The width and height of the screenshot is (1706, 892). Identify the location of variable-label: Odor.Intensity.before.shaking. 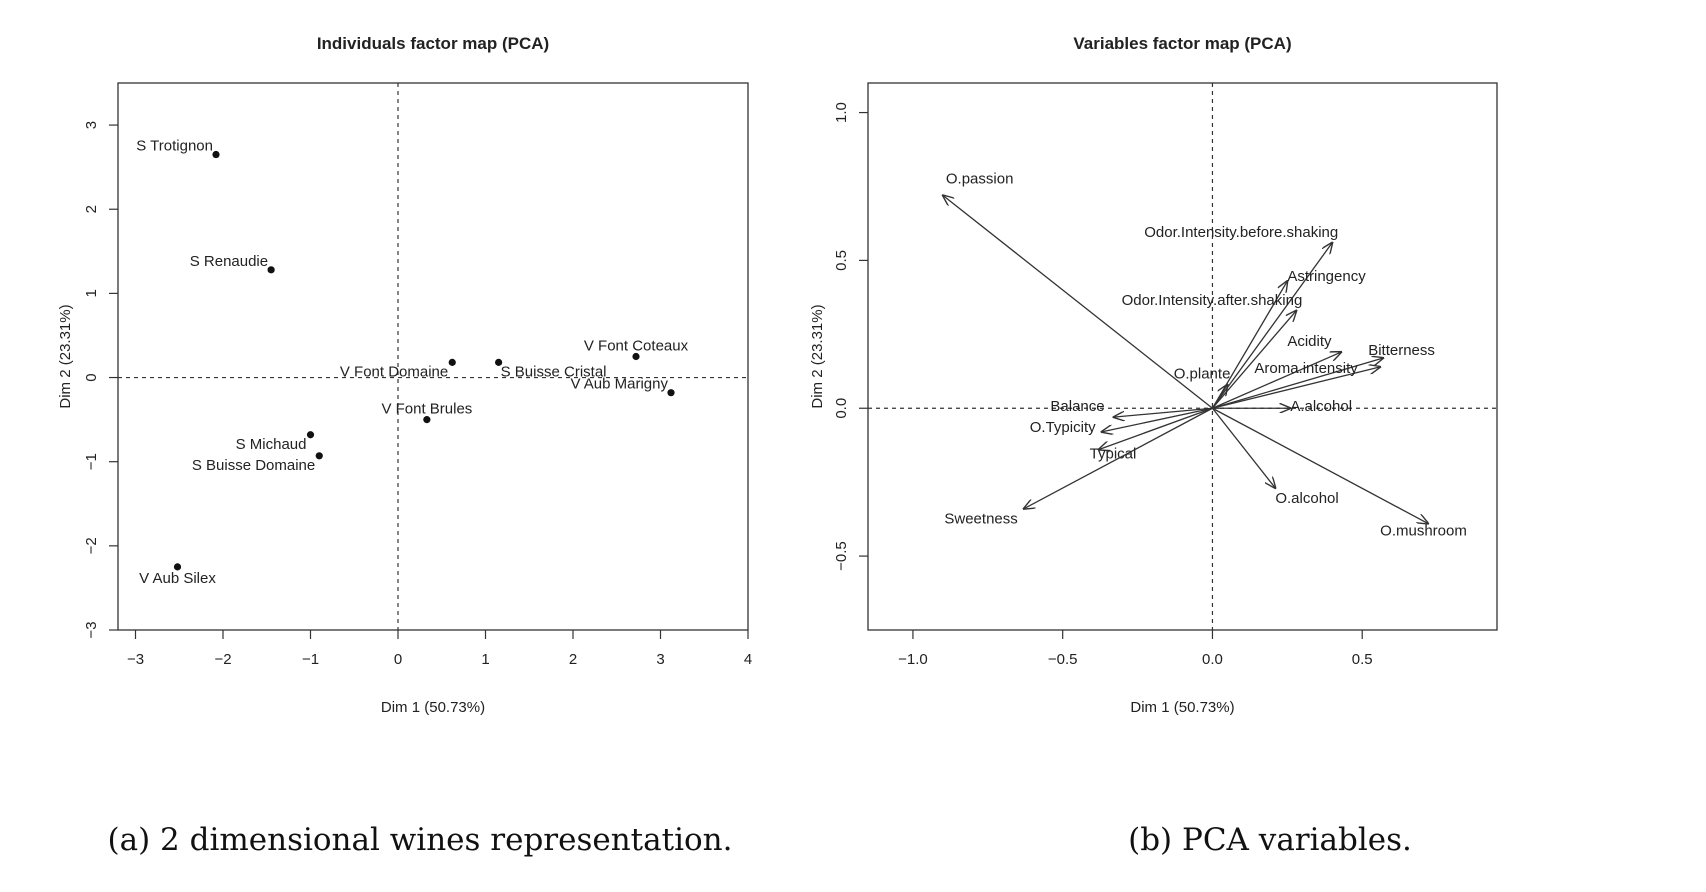
(1241, 232).